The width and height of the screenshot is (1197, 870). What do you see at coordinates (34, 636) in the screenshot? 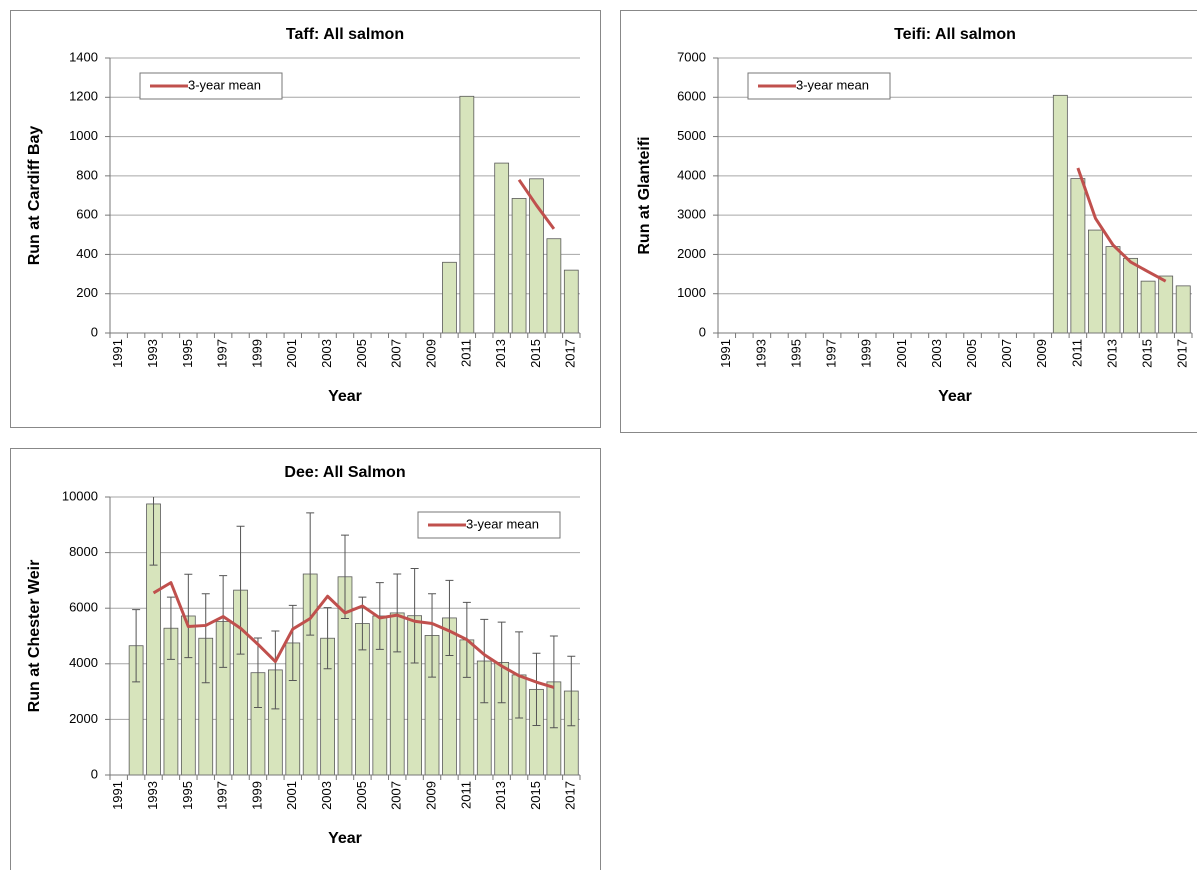
I see `y-axis-title: Run at Chester Weir` at bounding box center [34, 636].